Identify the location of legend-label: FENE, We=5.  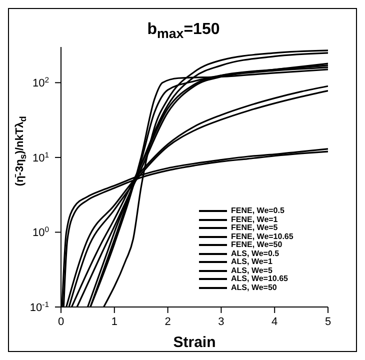
(254, 227).